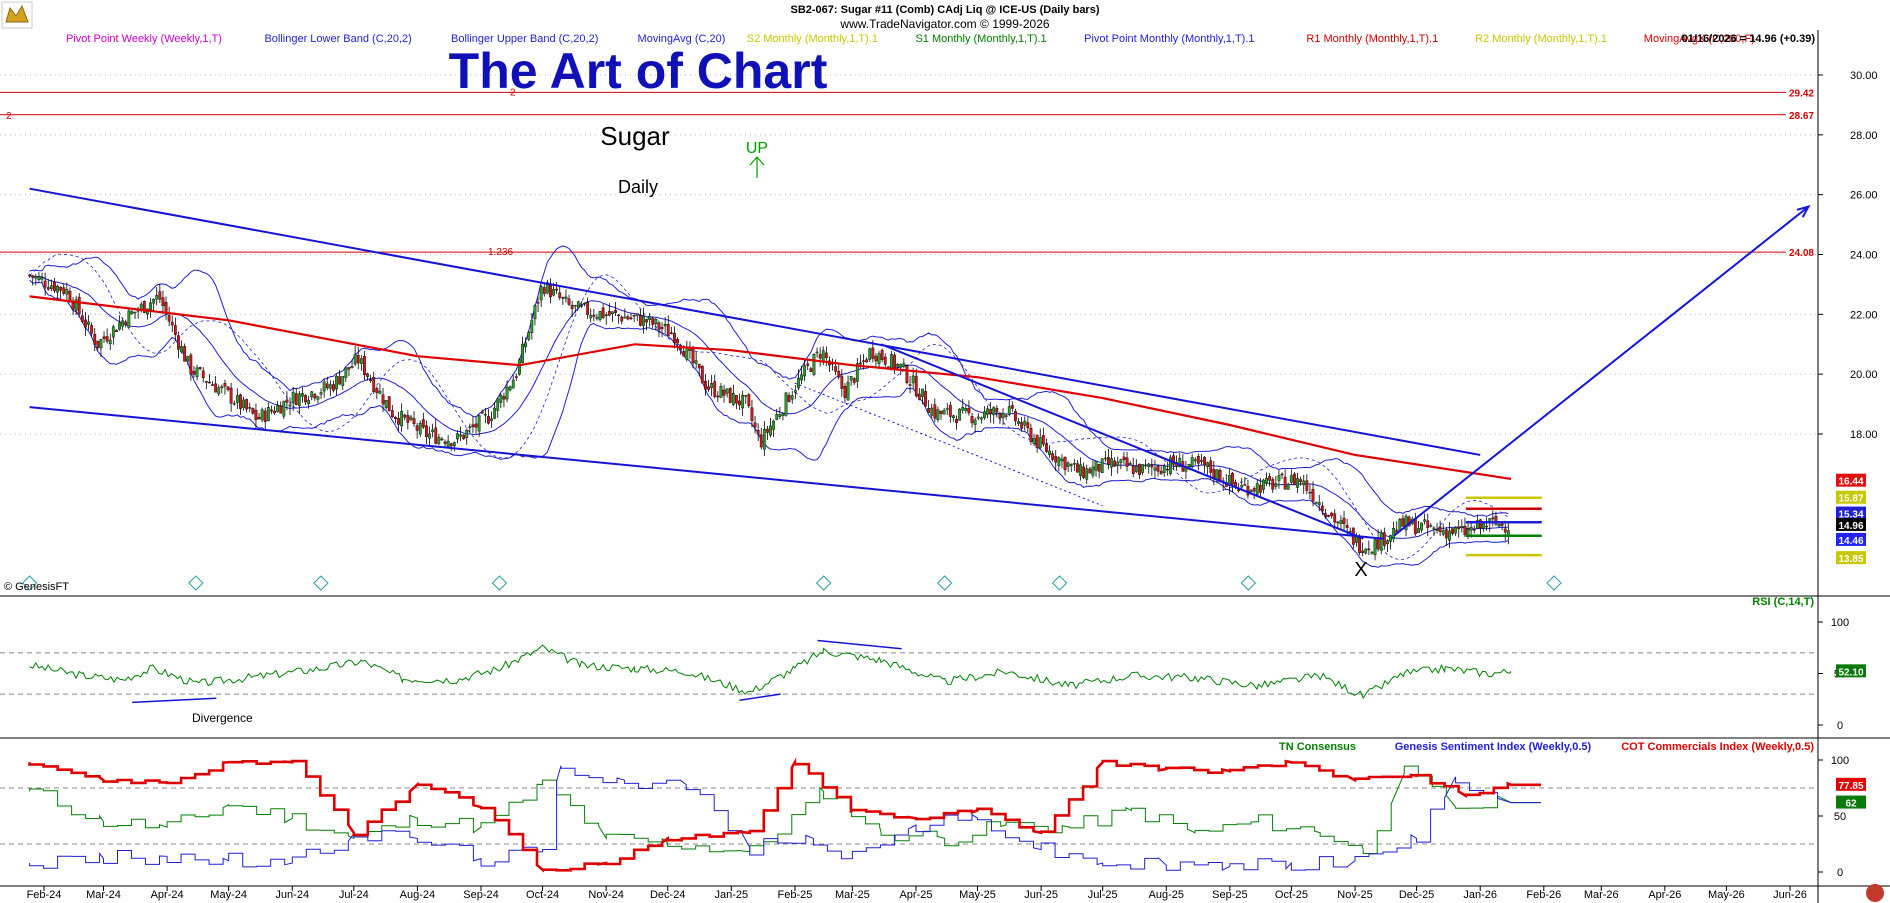 The height and width of the screenshot is (903, 1890). What do you see at coordinates (1840, 623) in the screenshot?
I see `y-tick-label: 100` at bounding box center [1840, 623].